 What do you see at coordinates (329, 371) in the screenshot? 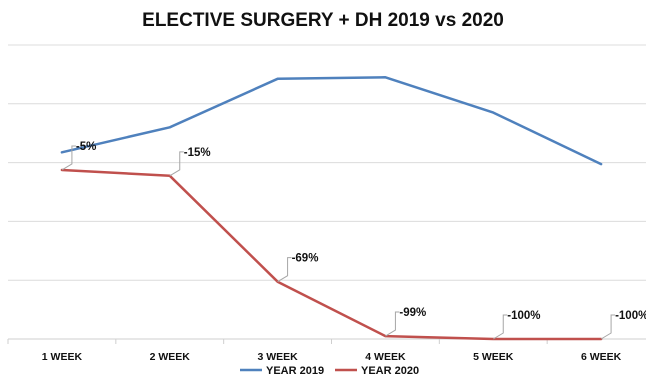
I see `legend: YEAR 2019 YEAR 2020` at bounding box center [329, 371].